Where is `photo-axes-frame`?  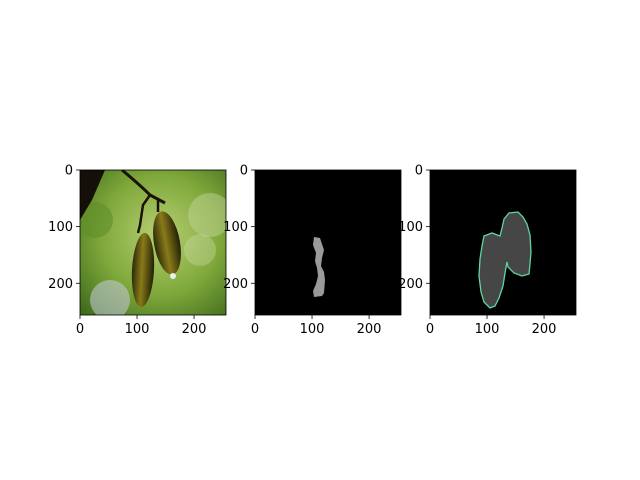 photo-axes-frame is located at coordinates (153, 242).